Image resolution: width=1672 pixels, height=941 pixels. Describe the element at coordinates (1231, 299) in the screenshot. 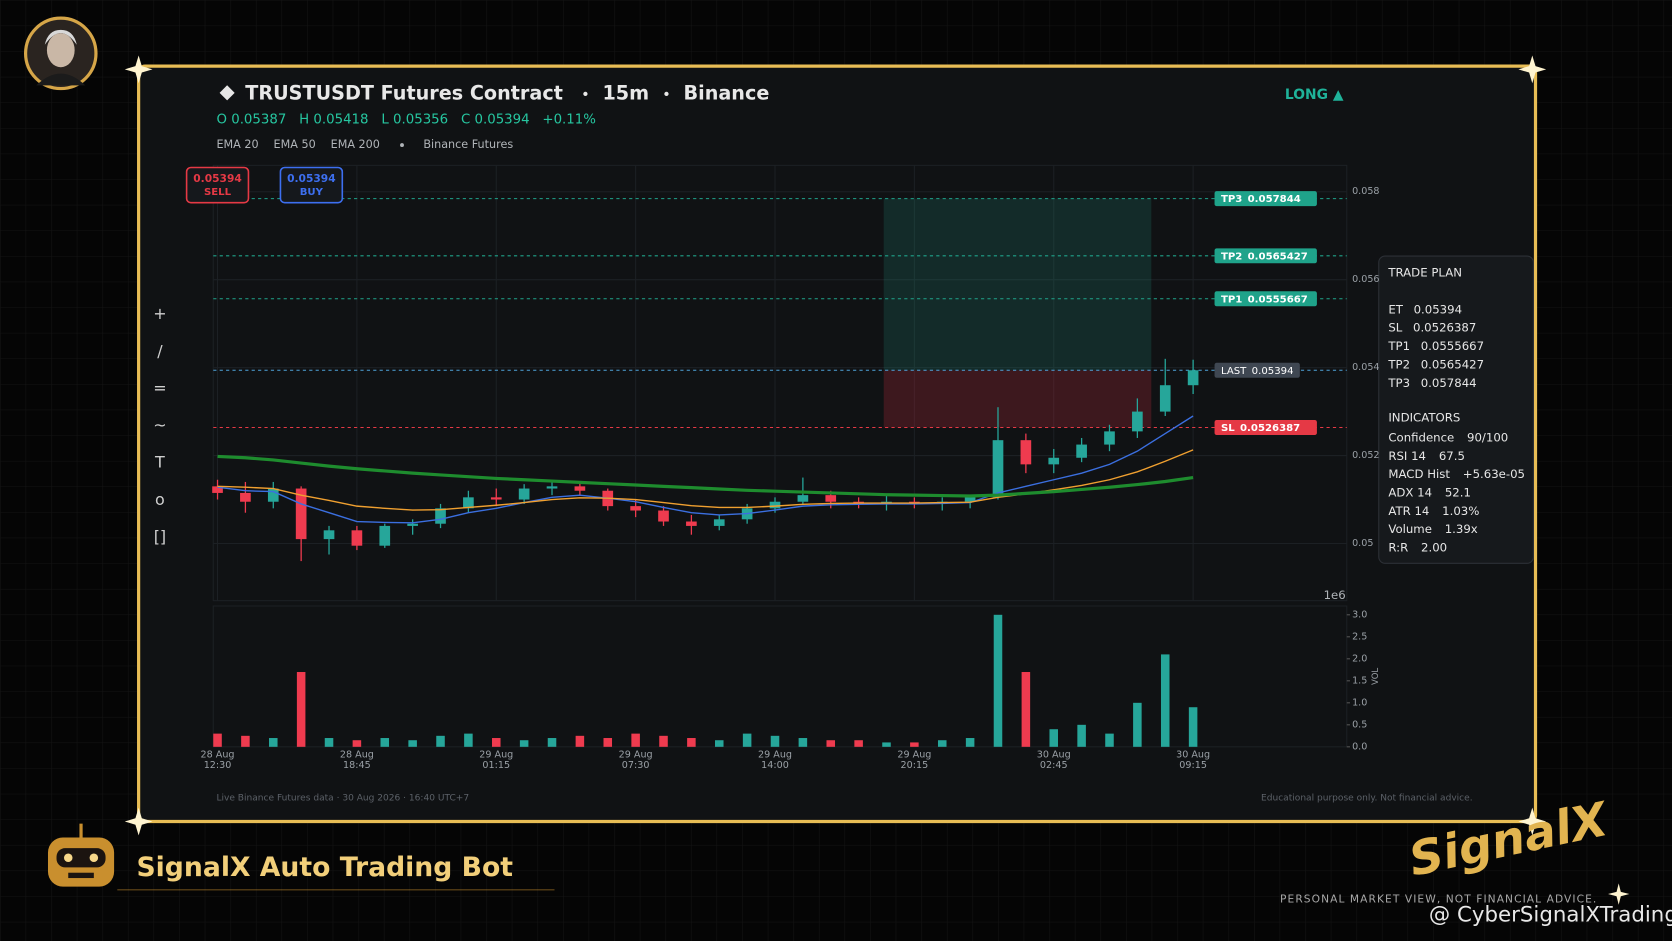

I see `level-name: TP1` at that location.